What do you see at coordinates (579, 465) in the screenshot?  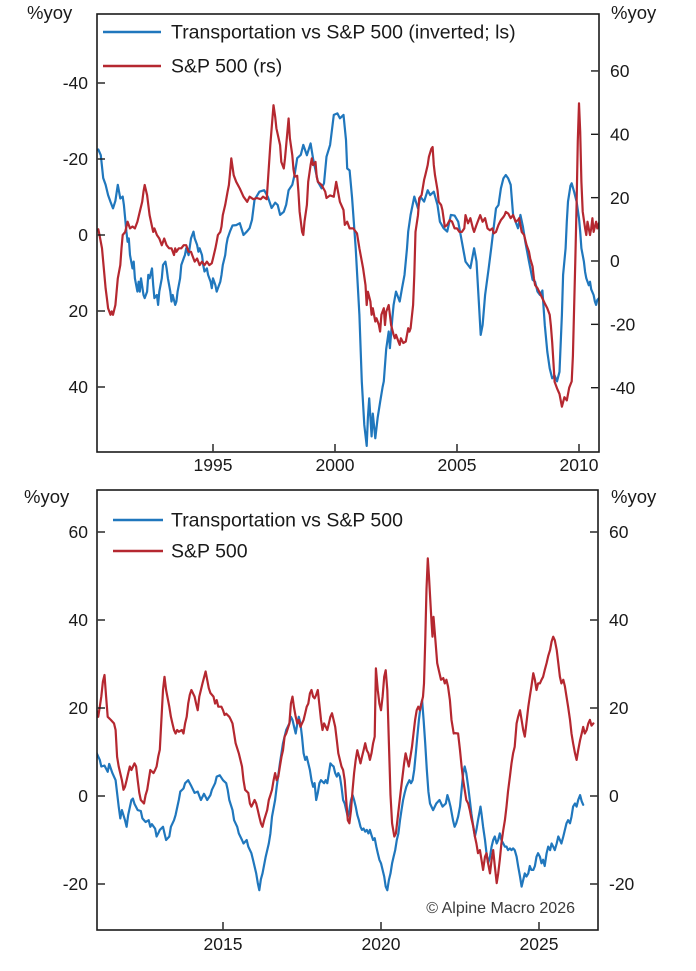 I see `x-tick-label: 2010` at bounding box center [579, 465].